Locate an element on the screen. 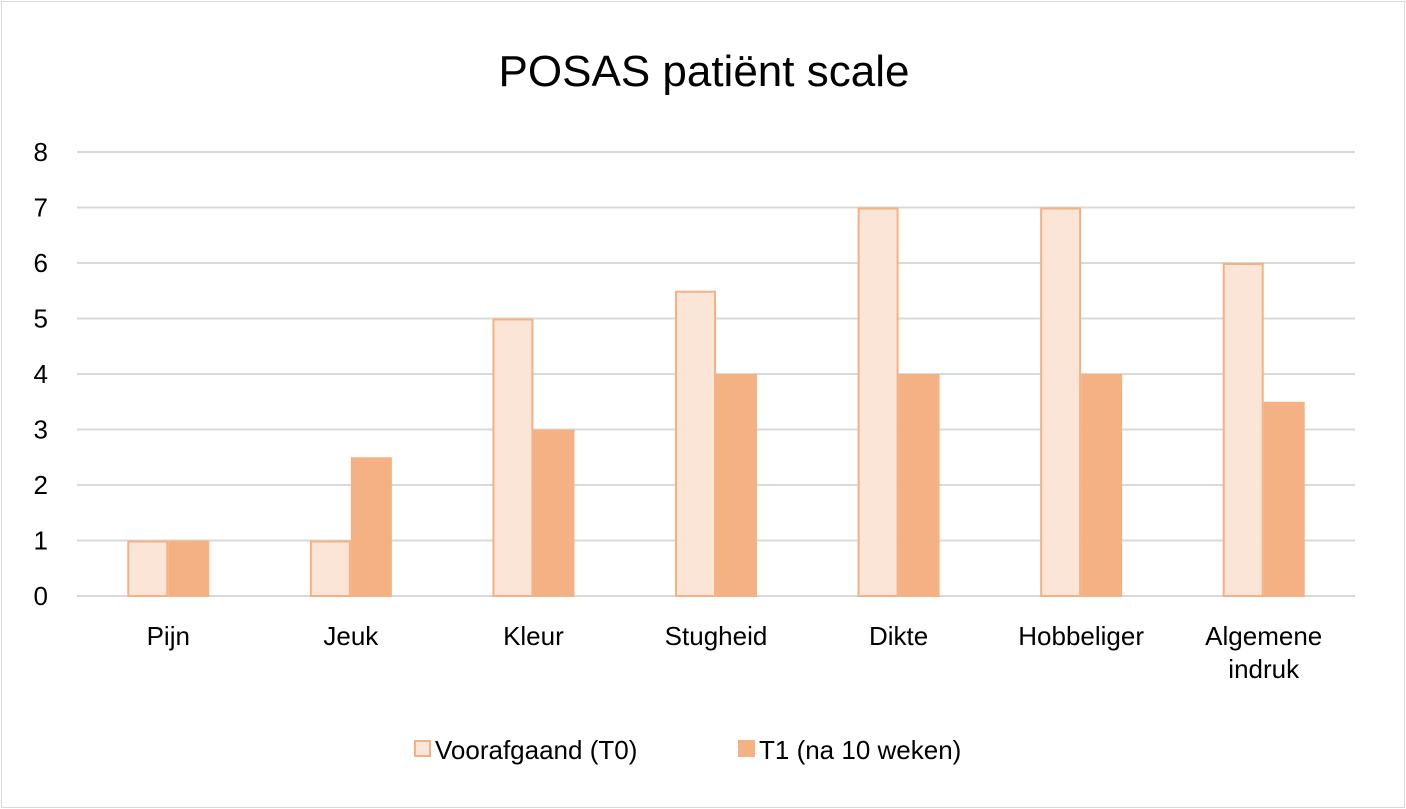  x-category-label: indruk is located at coordinates (1264, 669).